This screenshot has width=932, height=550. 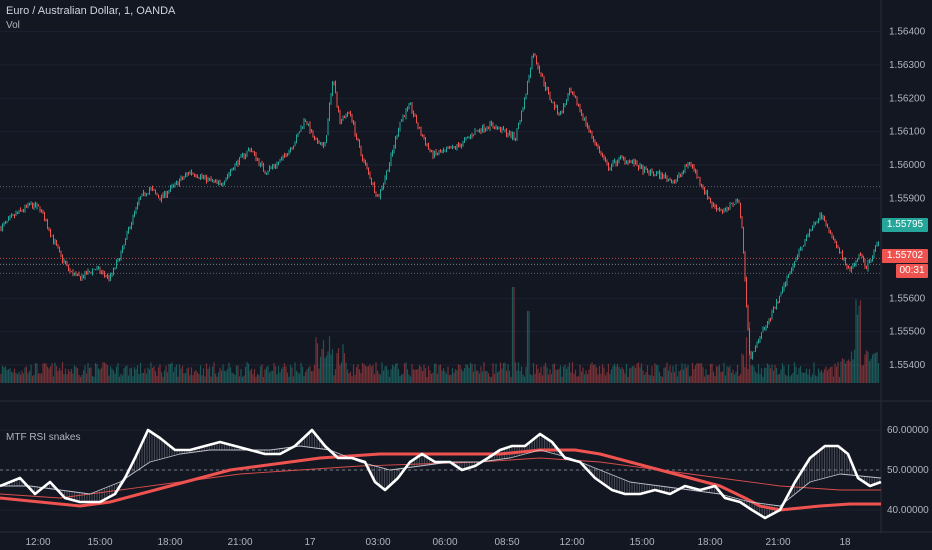 I want to click on time-tick-label: 15:00, so click(x=641, y=542).